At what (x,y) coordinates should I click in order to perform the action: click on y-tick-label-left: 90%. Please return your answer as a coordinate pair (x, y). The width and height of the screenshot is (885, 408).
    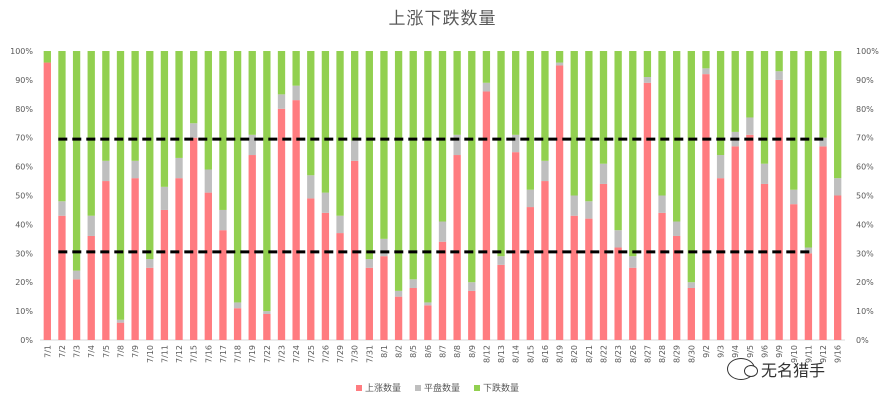
    Looking at the image, I should click on (24, 80).